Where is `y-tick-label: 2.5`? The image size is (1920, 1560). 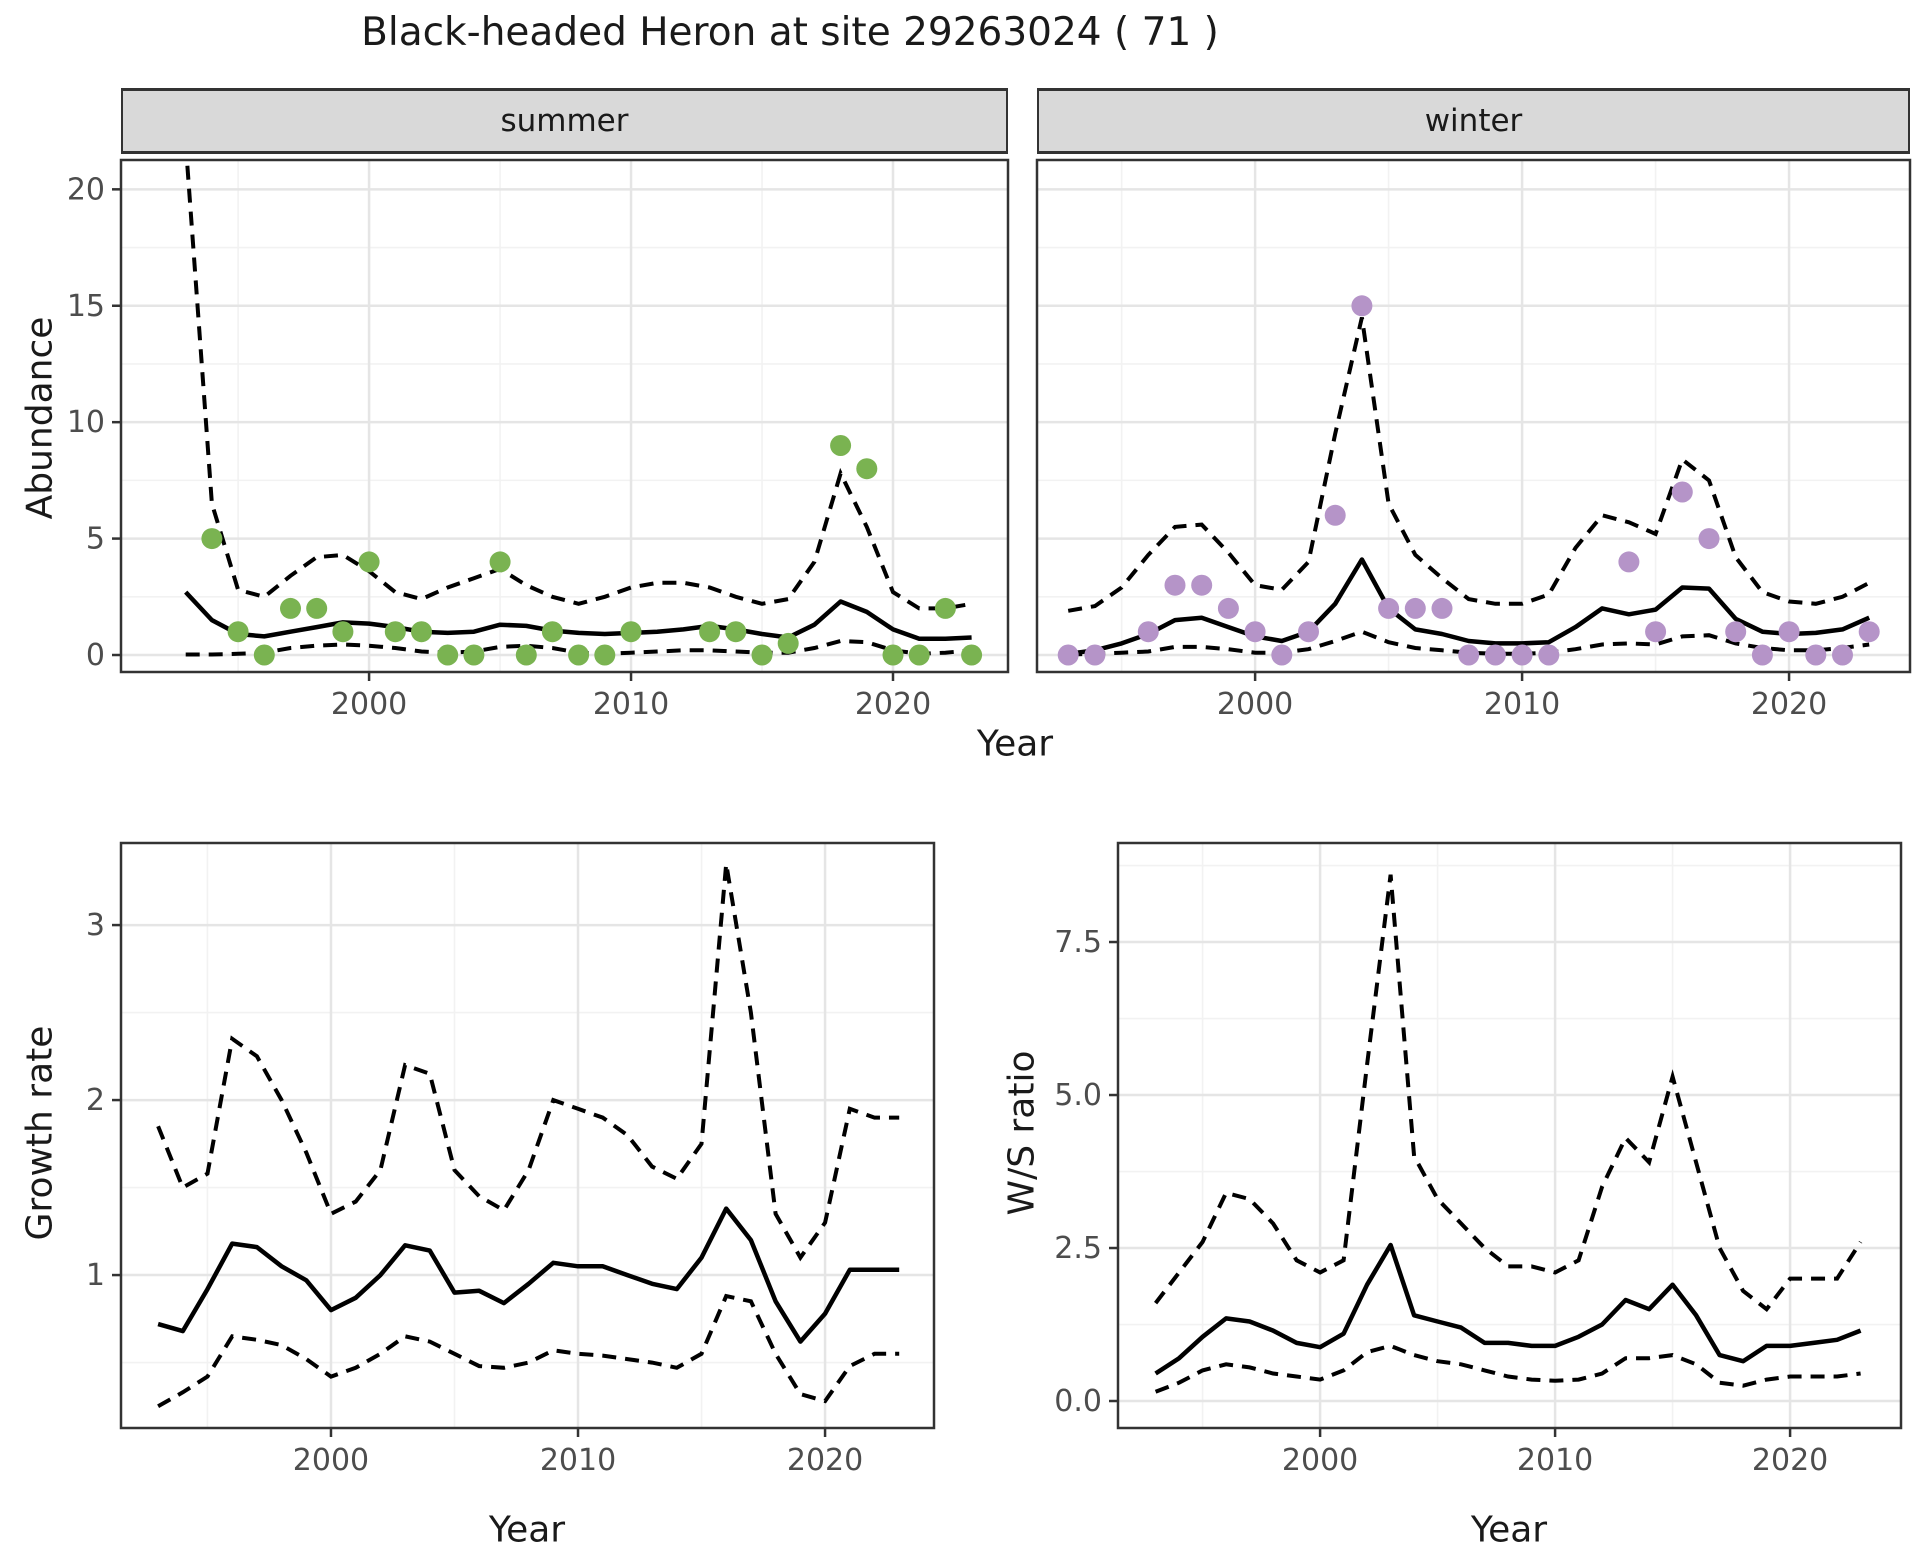
y-tick-label: 2.5 is located at coordinates (1078, 1248).